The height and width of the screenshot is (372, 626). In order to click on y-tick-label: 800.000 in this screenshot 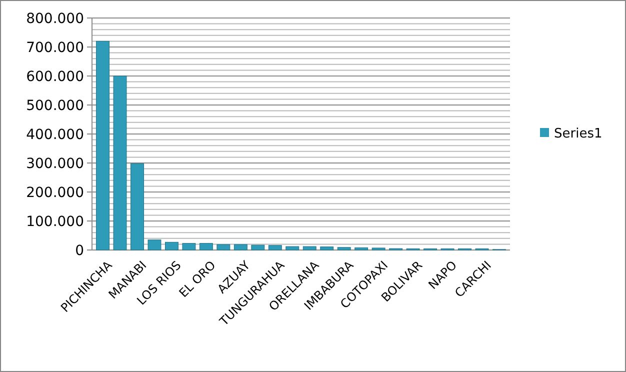, I will do `click(55, 18)`.